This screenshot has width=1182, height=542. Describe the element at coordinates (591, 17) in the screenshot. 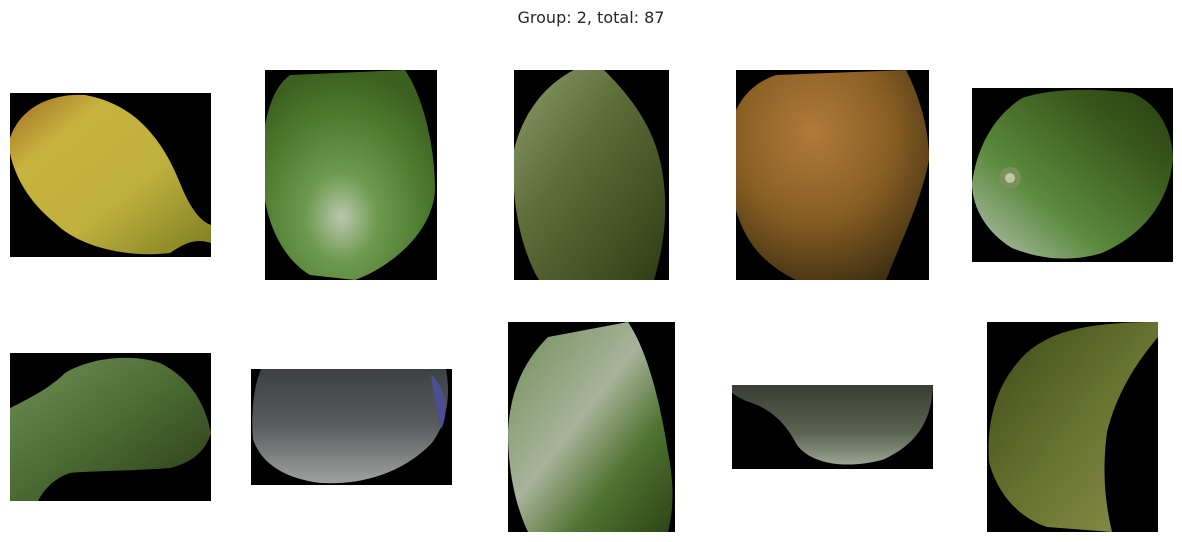

I see `figure-title: Group: 2, total: 87` at that location.